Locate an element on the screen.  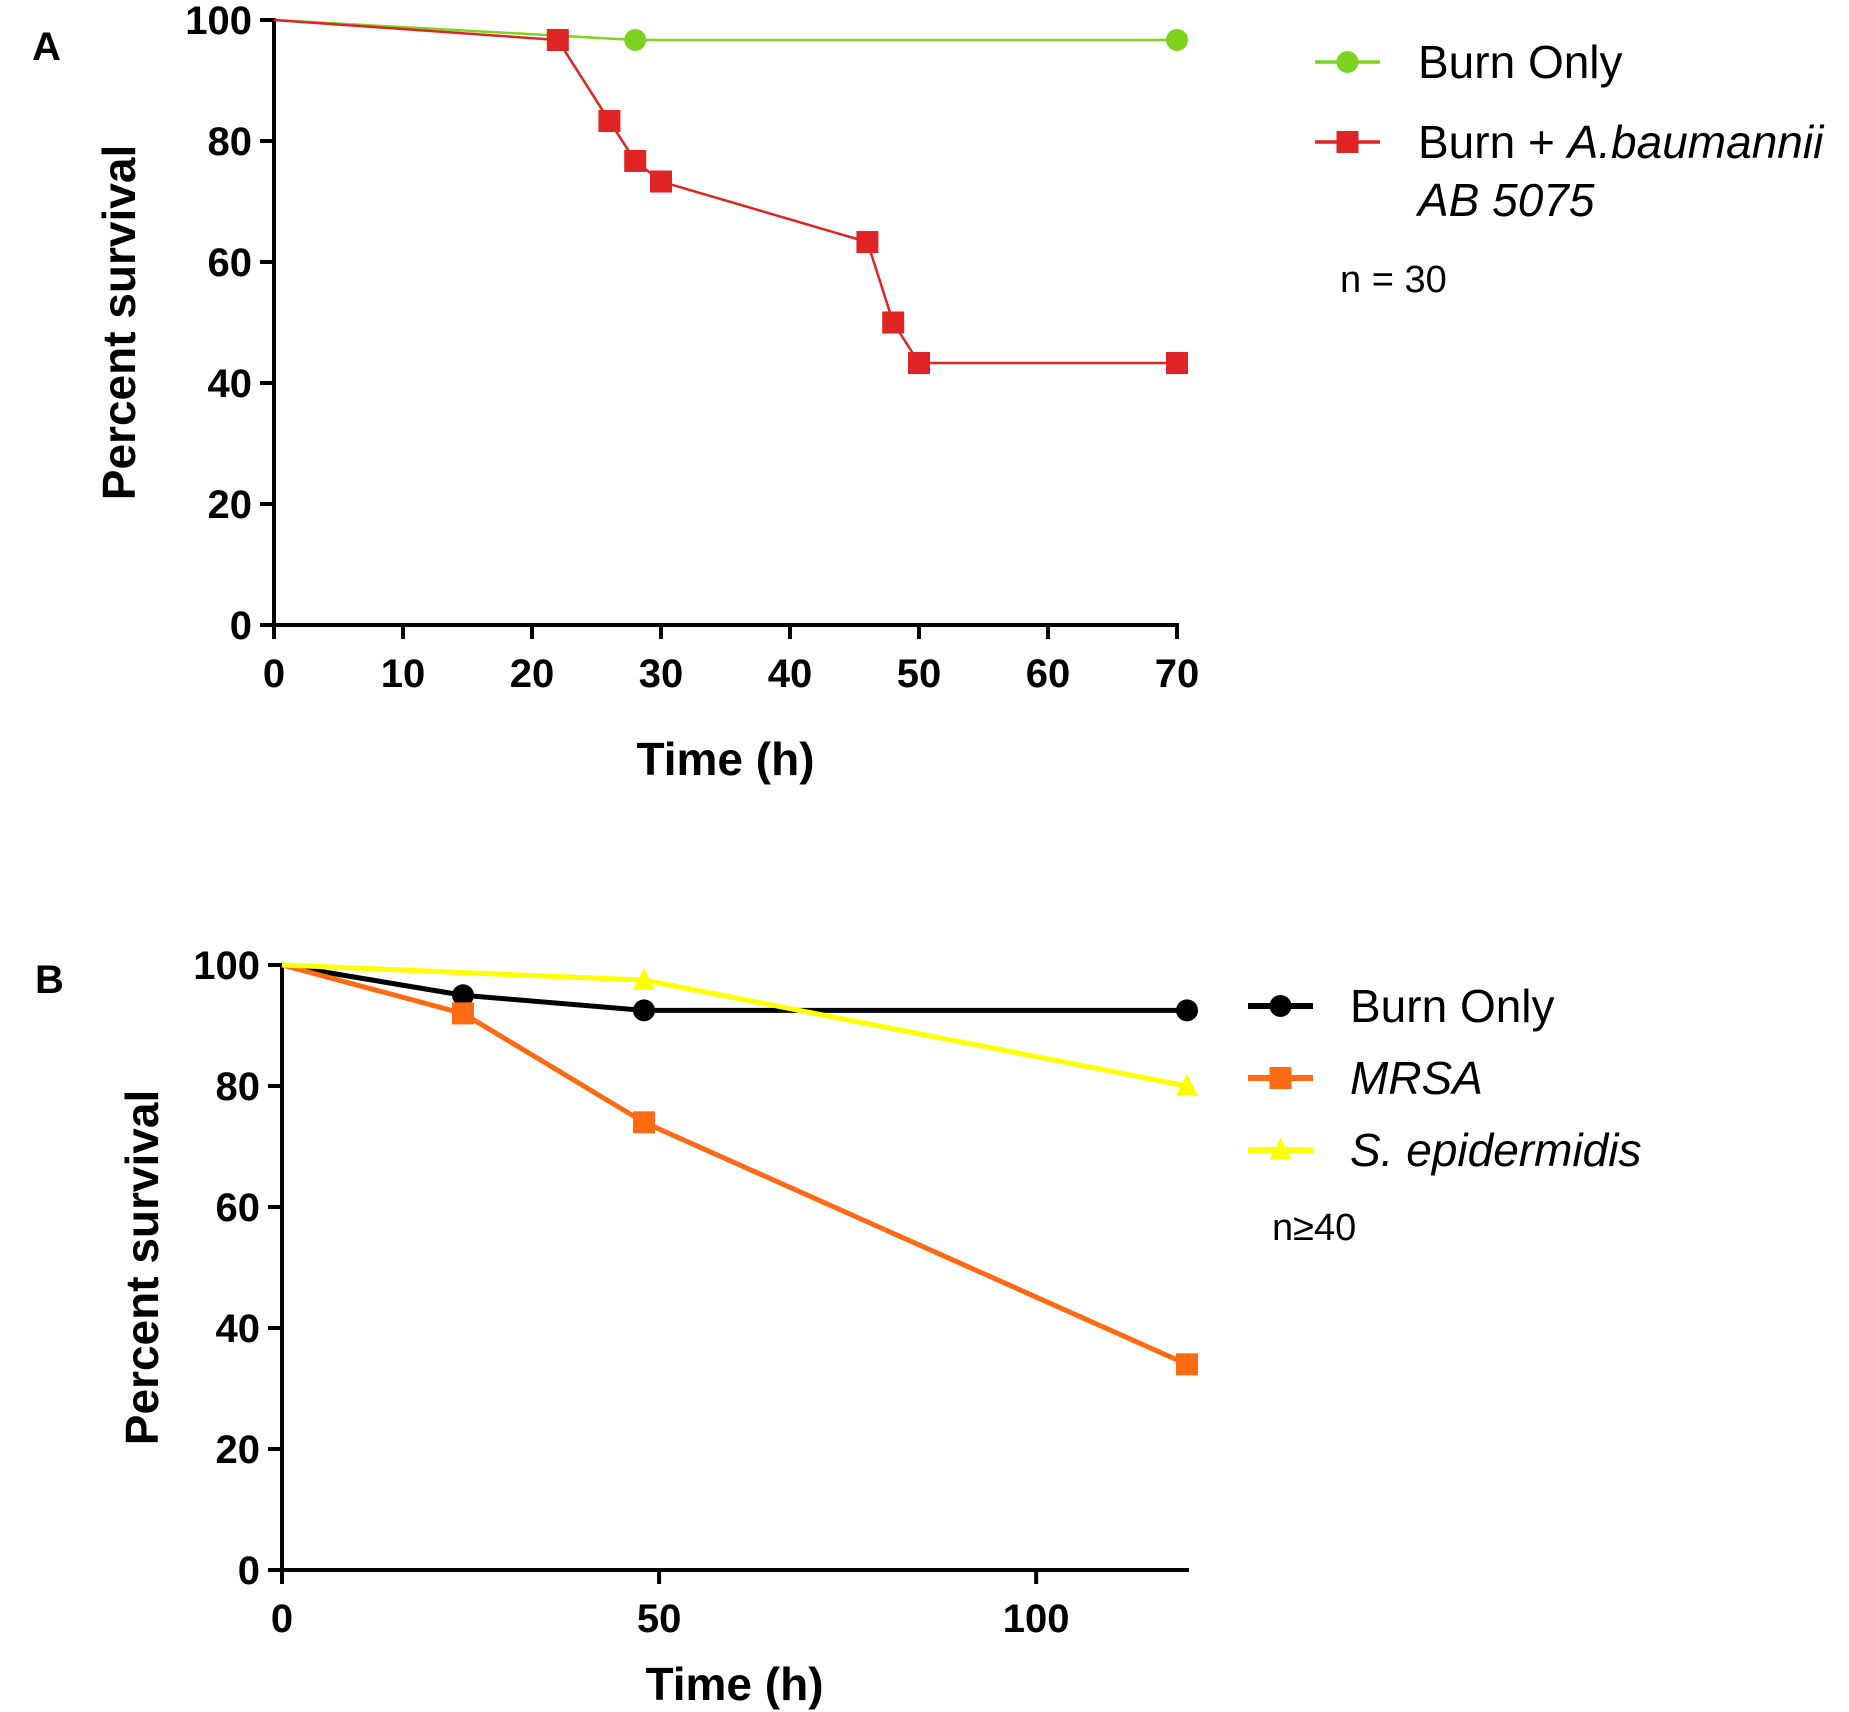
legend-entry-s-epidermidis: S. epidermidis is located at coordinates (1444, 1150).